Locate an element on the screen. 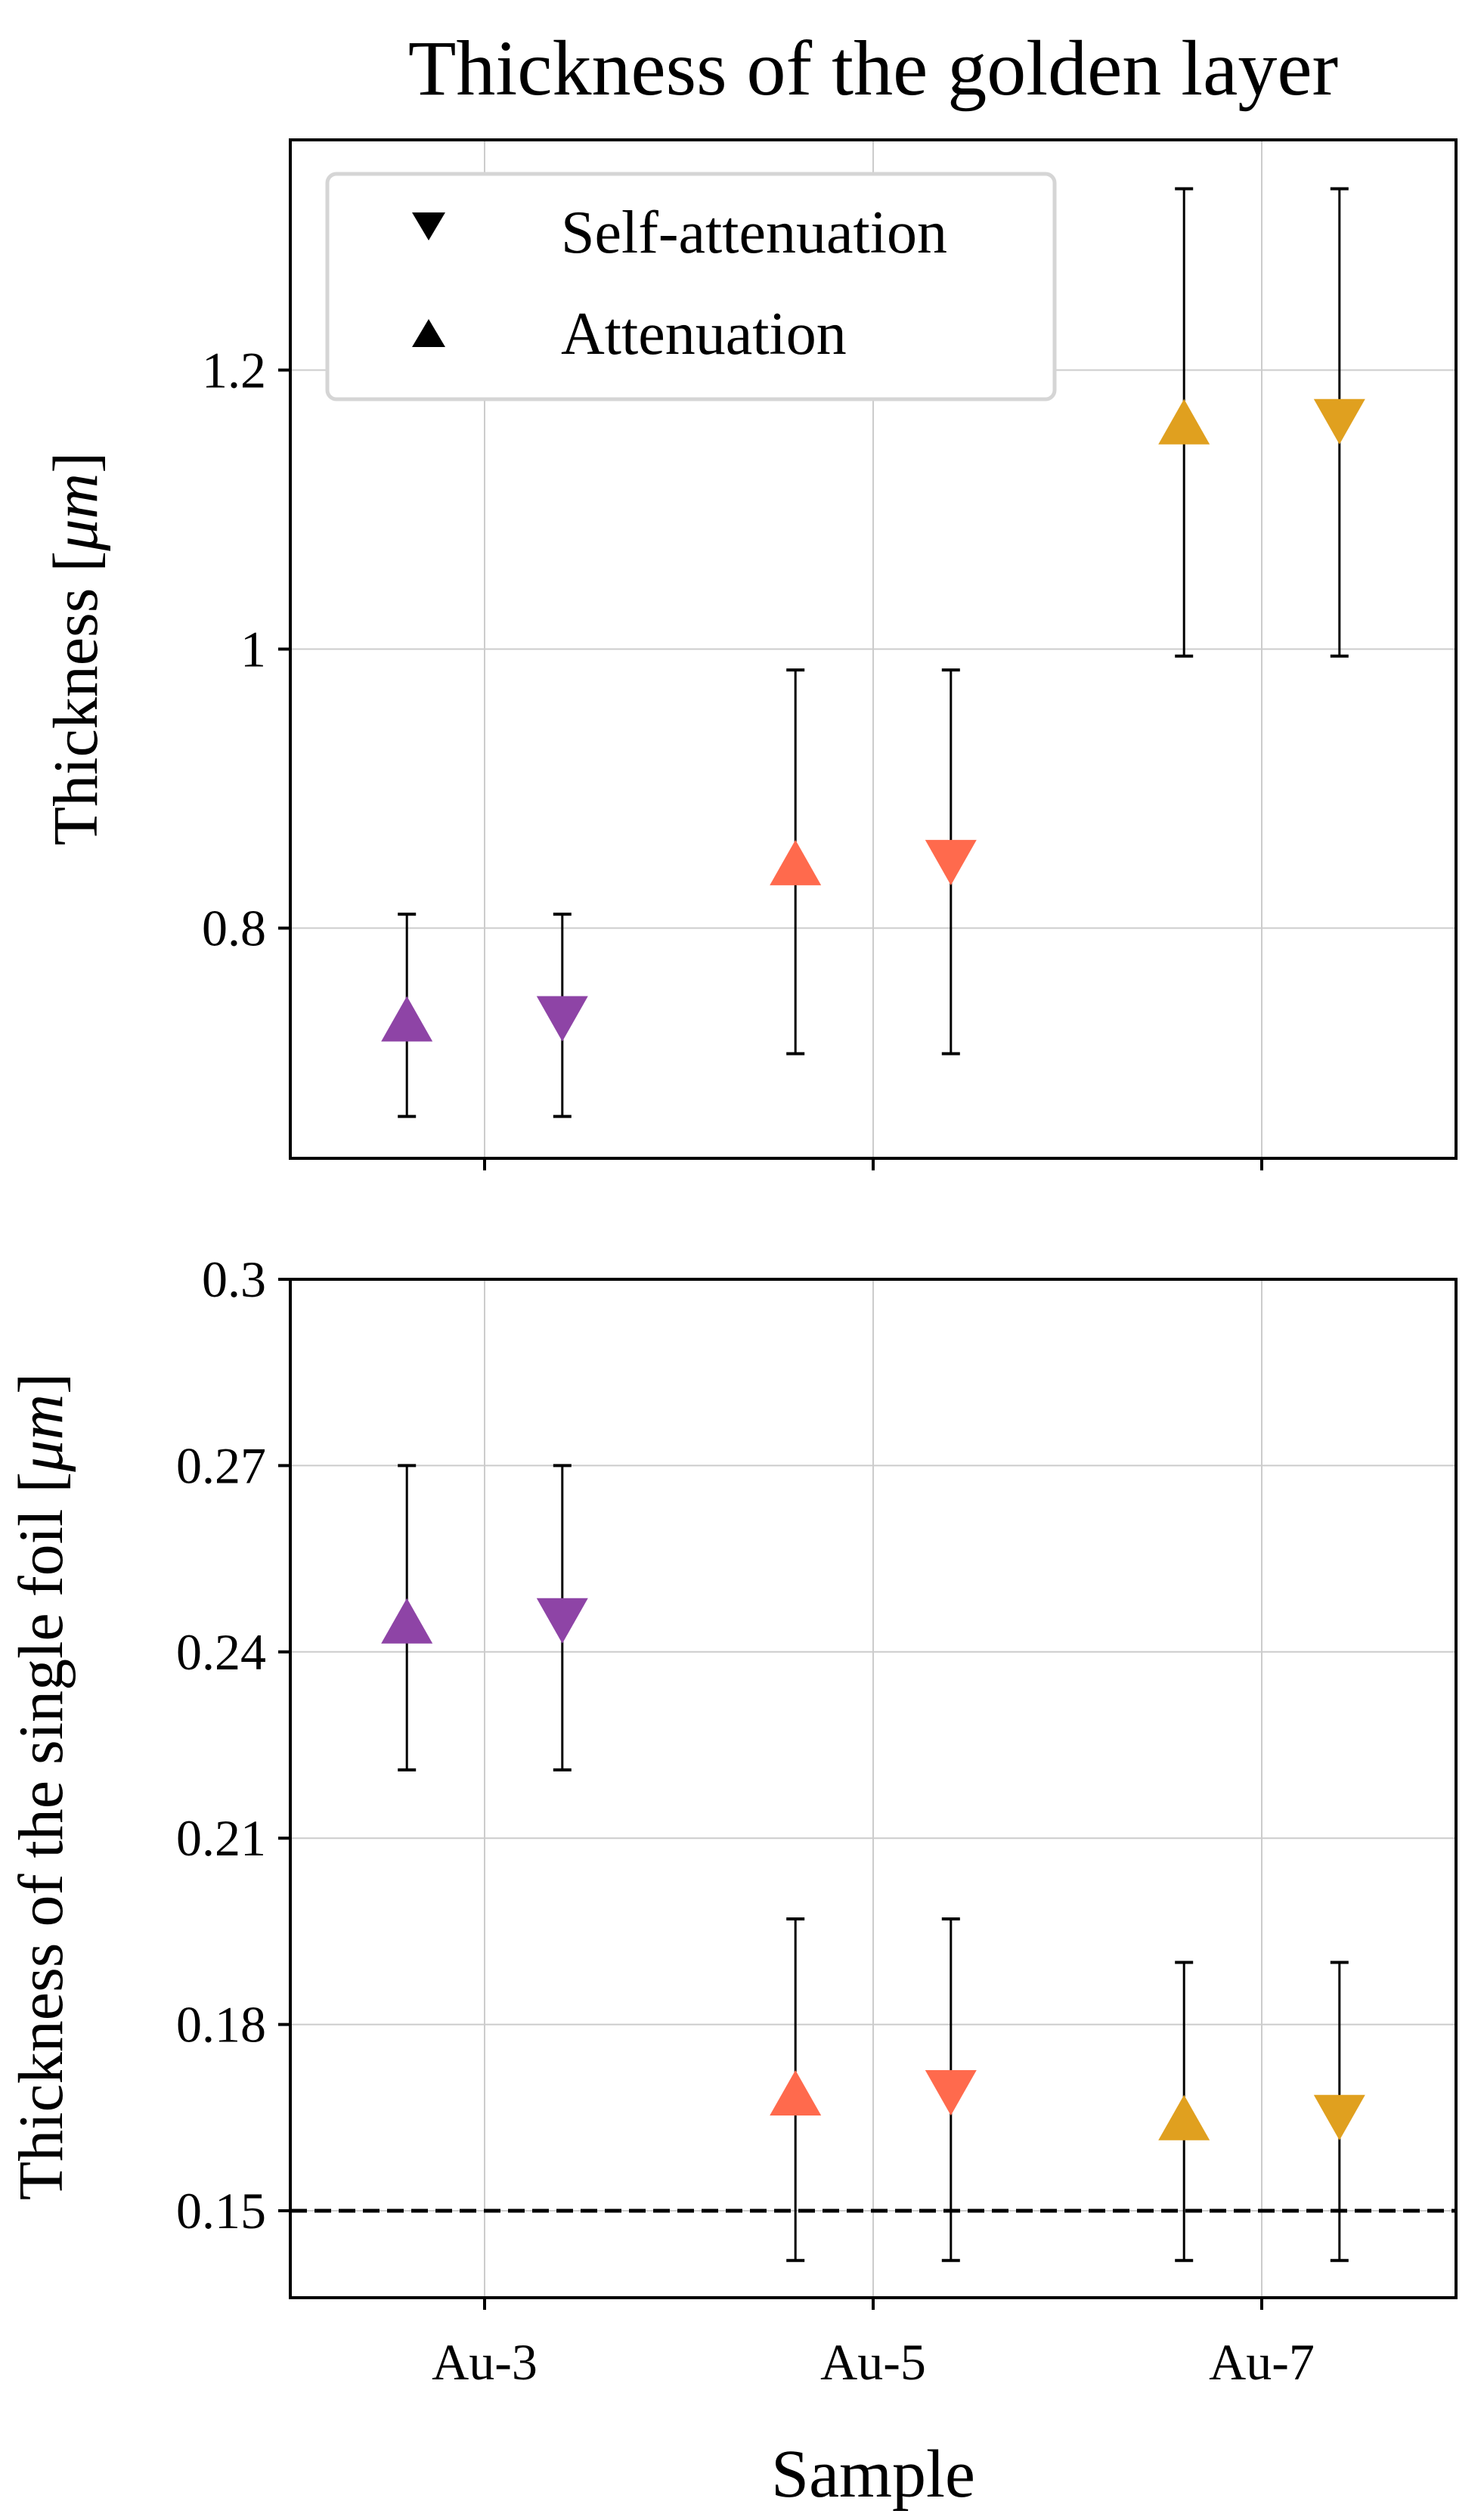  y-tick-label: 0.24 is located at coordinates (221, 1652).